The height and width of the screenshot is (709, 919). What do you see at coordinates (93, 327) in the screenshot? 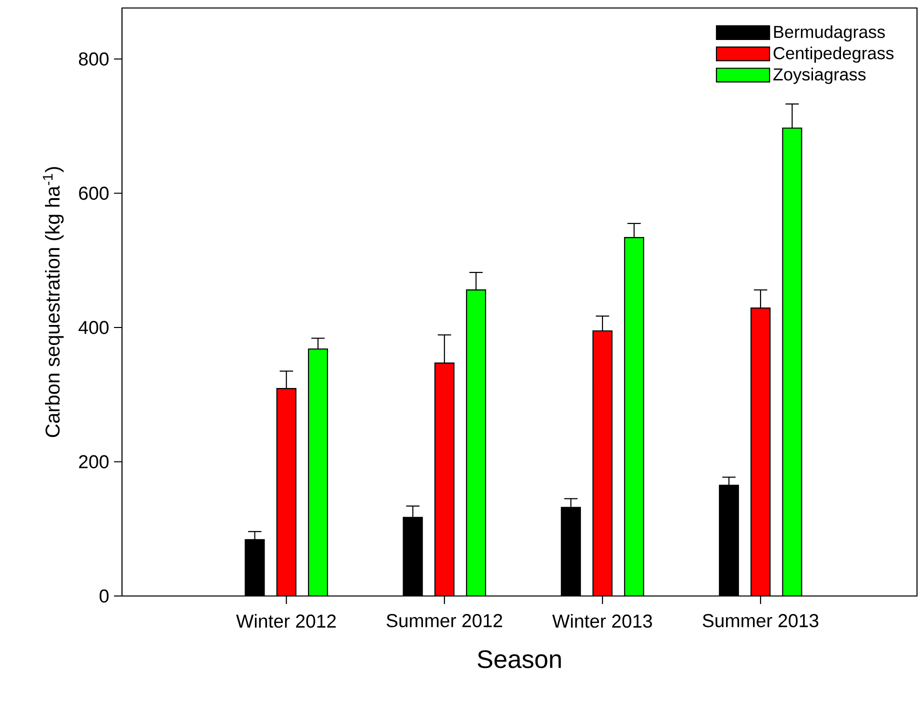
I see `y-tick-label: 400` at bounding box center [93, 327].